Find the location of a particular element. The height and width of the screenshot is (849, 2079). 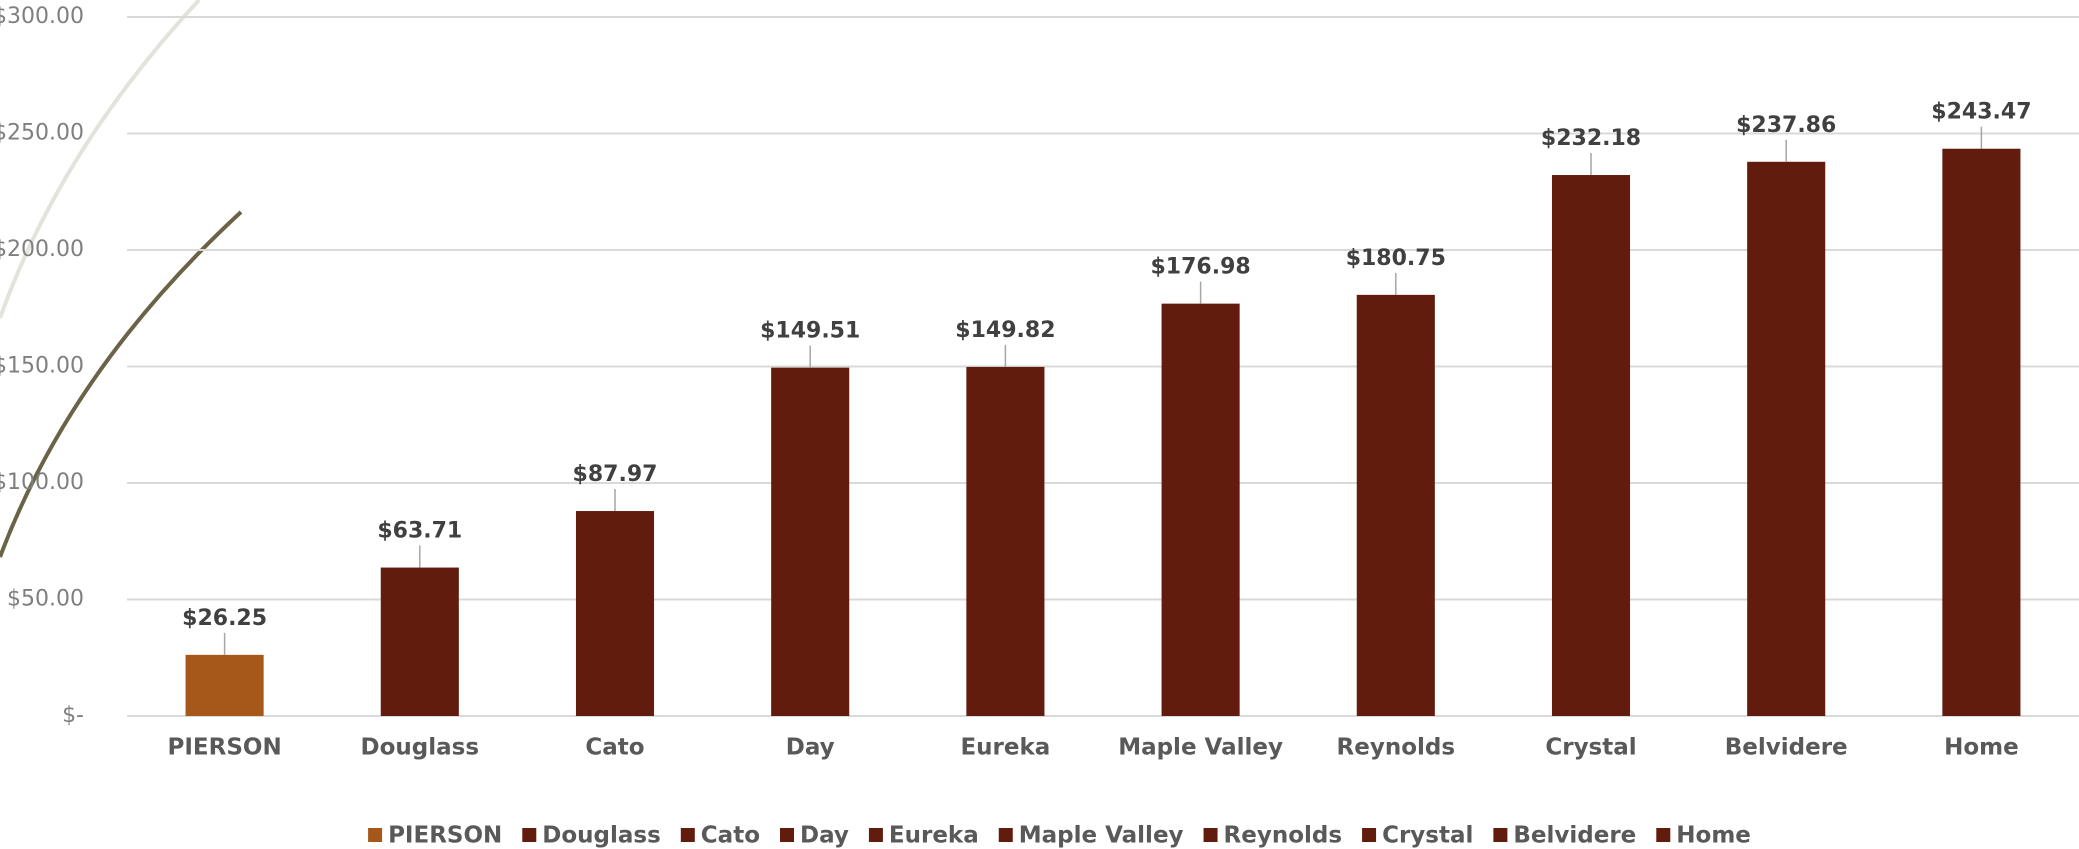

y-tick-label: $250.00 is located at coordinates (42, 133).